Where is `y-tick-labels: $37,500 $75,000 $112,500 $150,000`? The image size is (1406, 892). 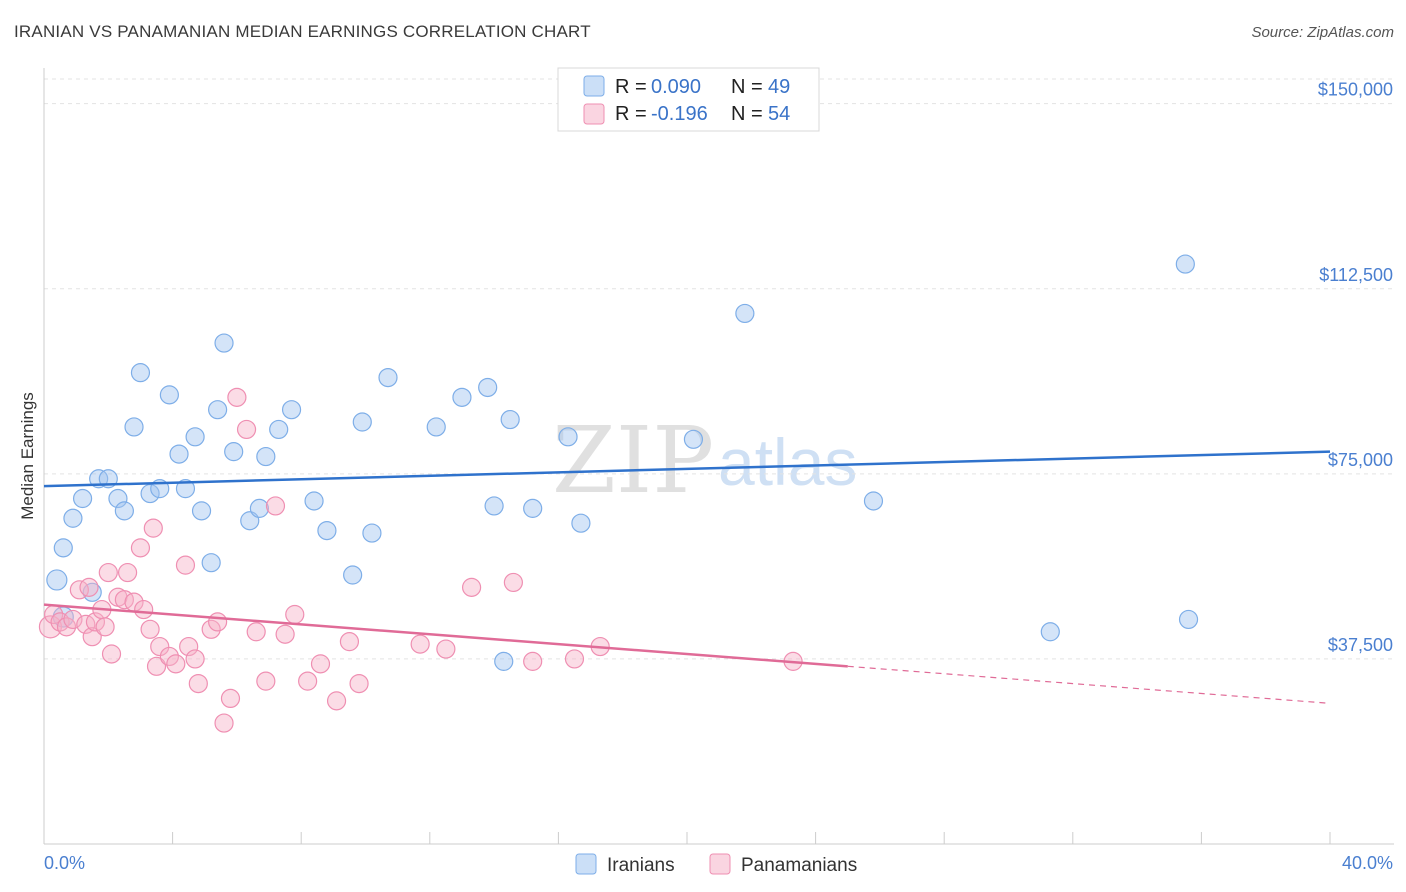 y-tick-labels: $37,500 $75,000 $112,500 $150,000 is located at coordinates (1355, 367).